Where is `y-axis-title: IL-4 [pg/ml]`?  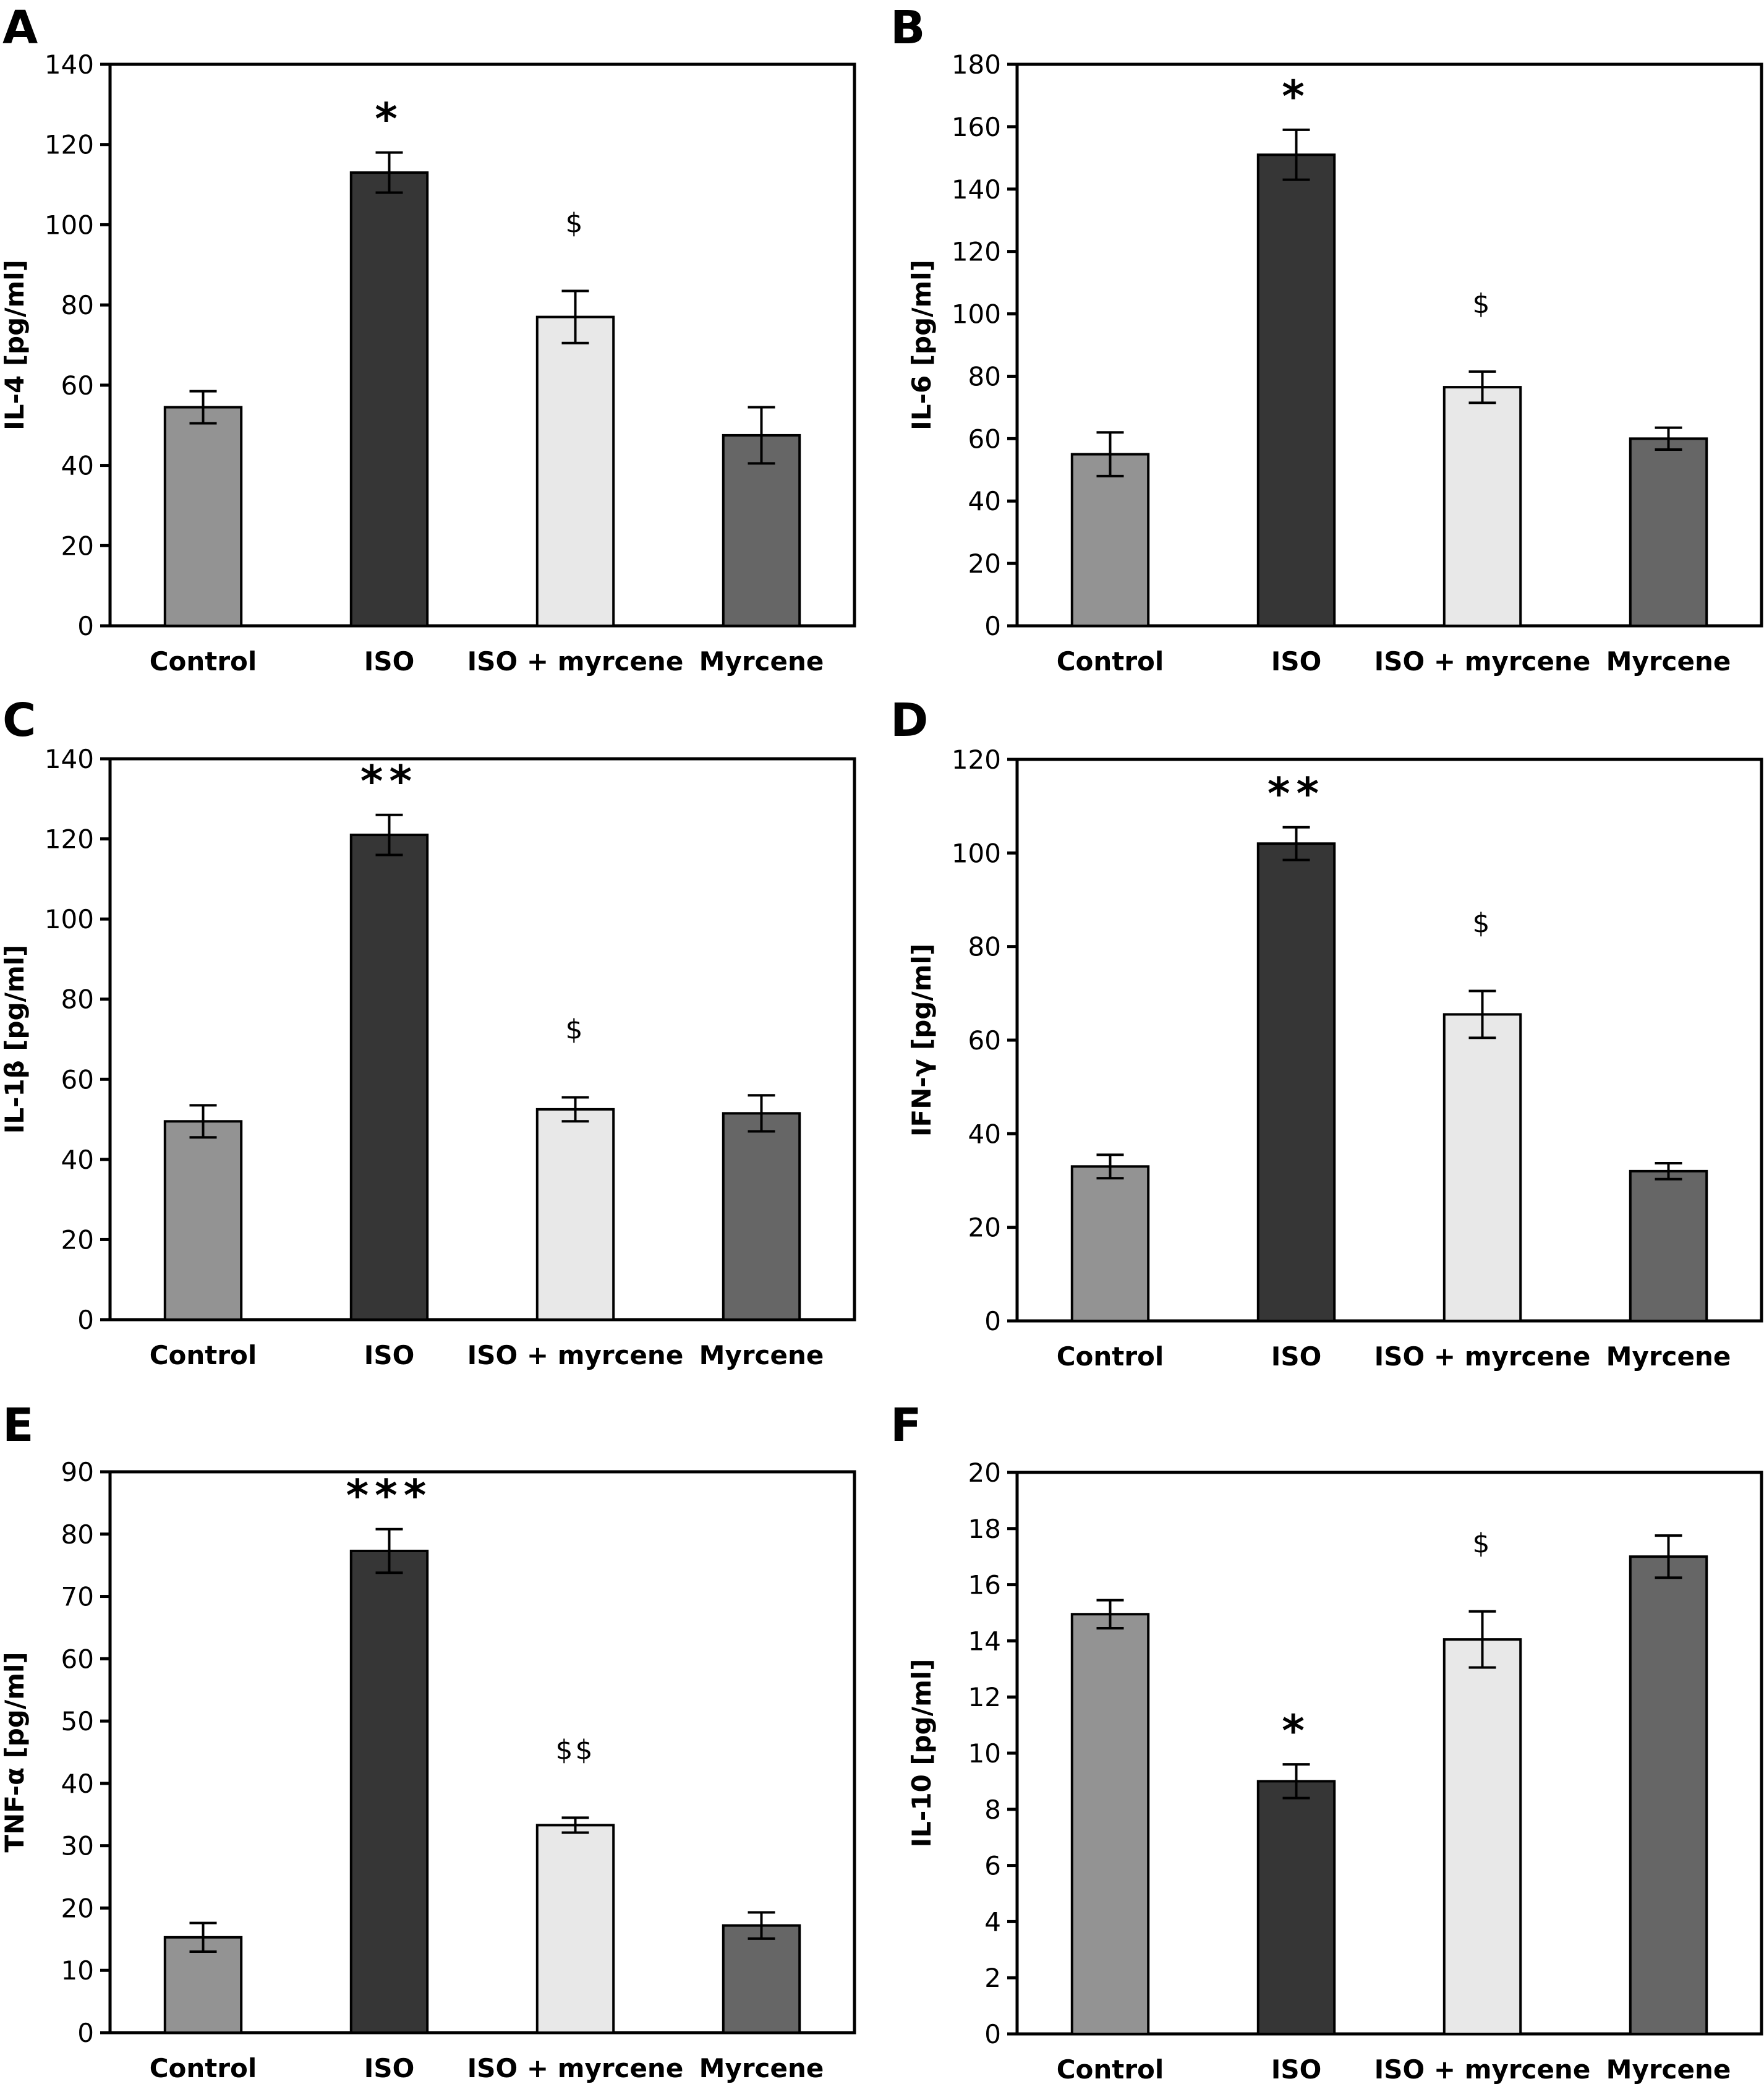 y-axis-title: IL-4 [pg/ml] is located at coordinates (15, 345).